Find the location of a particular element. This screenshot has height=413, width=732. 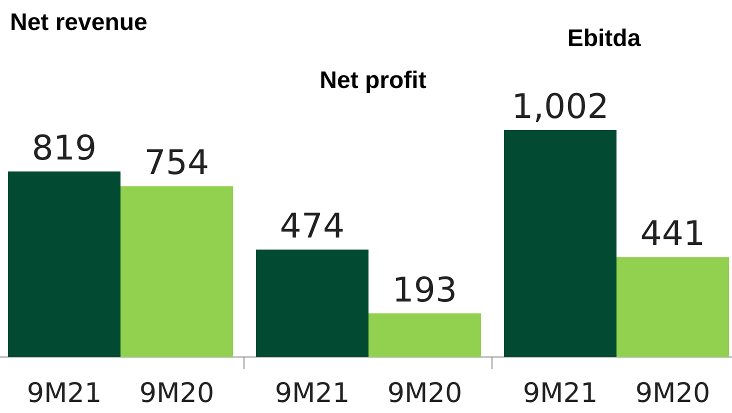

data-label: 474 is located at coordinates (312, 226).